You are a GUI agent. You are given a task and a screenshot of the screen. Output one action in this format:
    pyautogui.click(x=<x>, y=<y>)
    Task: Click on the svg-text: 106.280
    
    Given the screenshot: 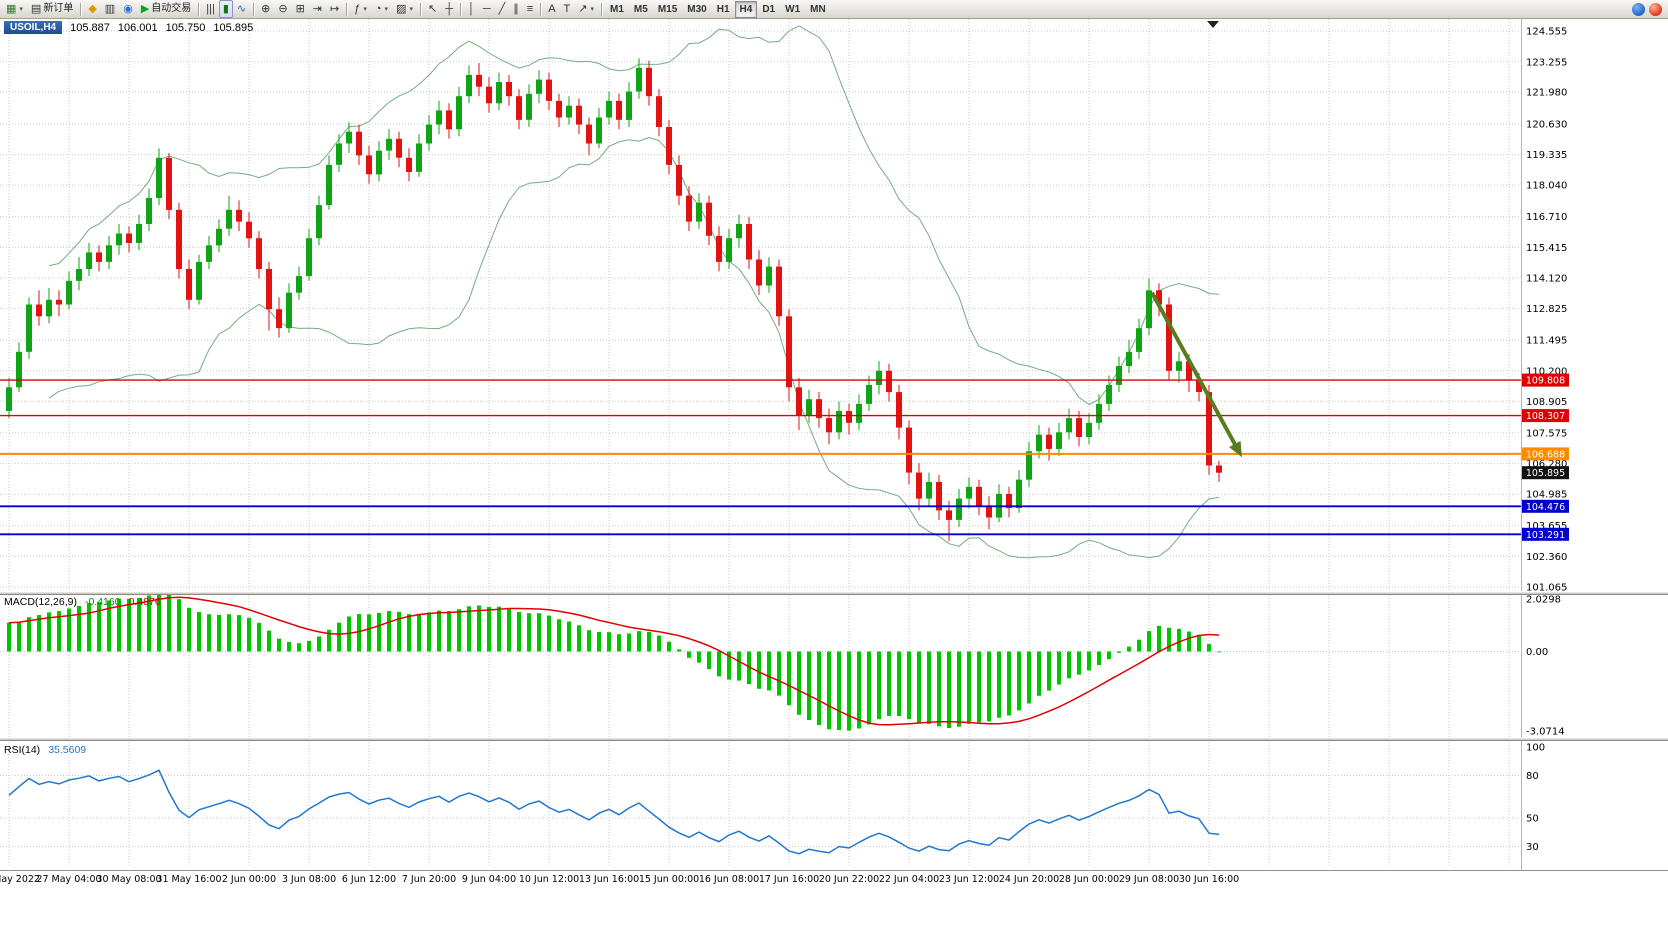 What is the action you would take?
    pyautogui.click(x=1546, y=464)
    